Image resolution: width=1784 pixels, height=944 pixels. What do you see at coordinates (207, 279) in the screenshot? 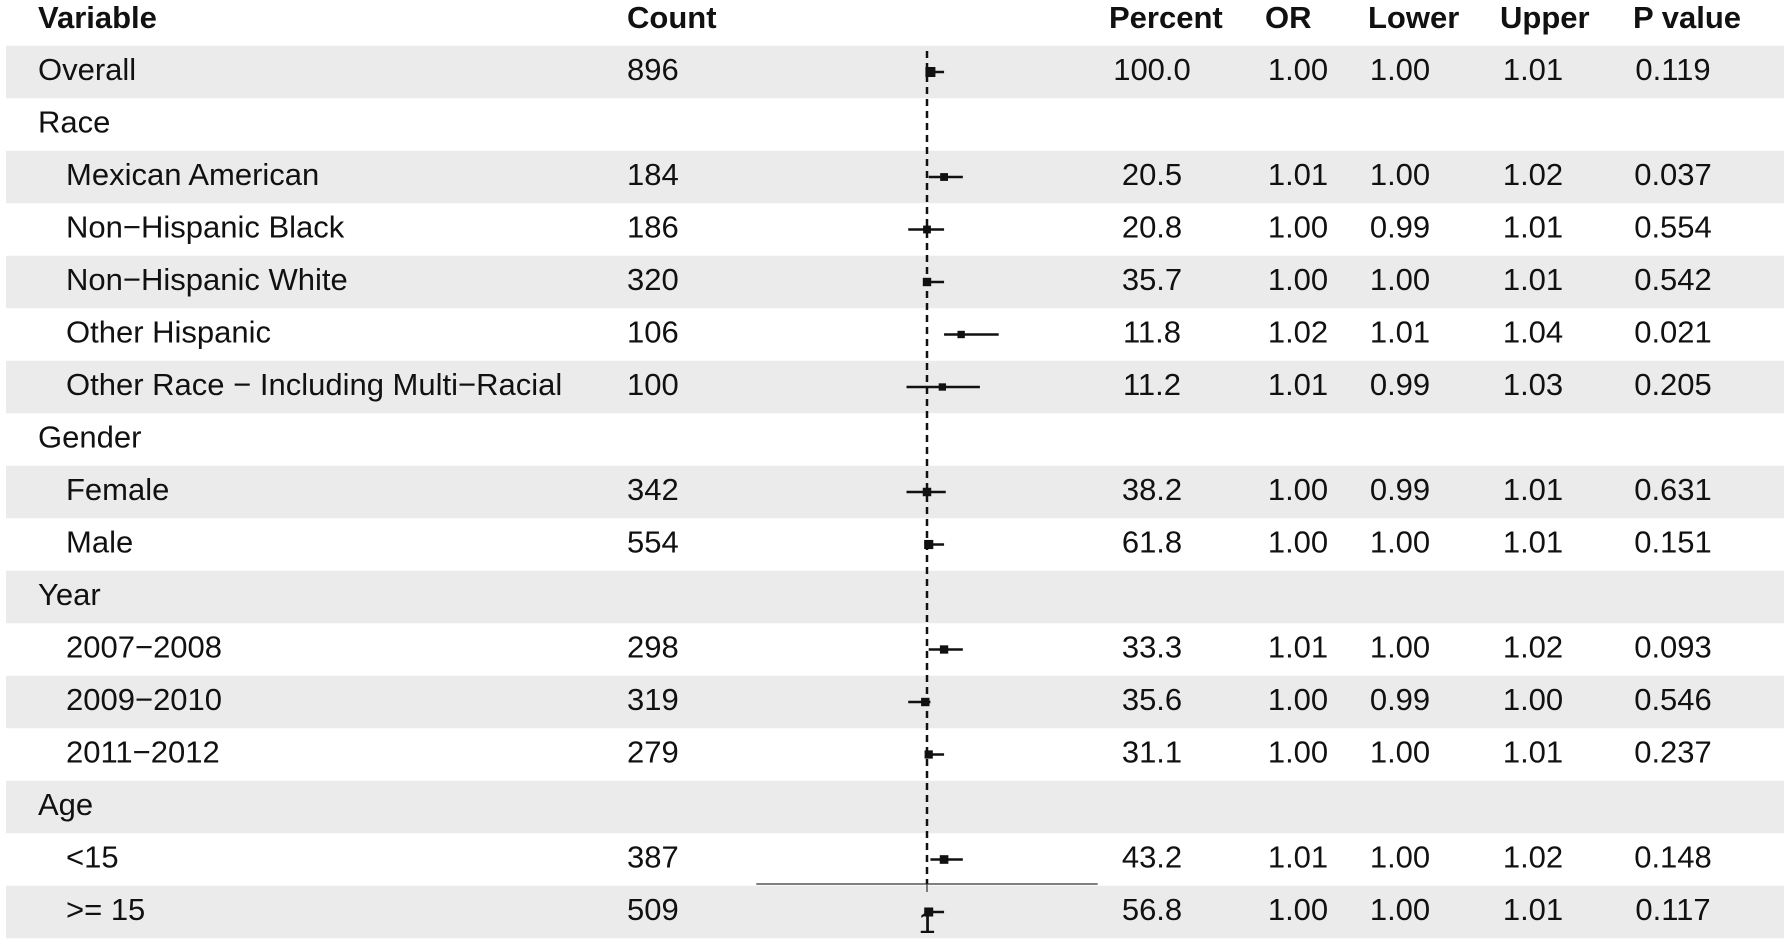
I see `variable-label: Non−Hispanic White` at bounding box center [207, 279].